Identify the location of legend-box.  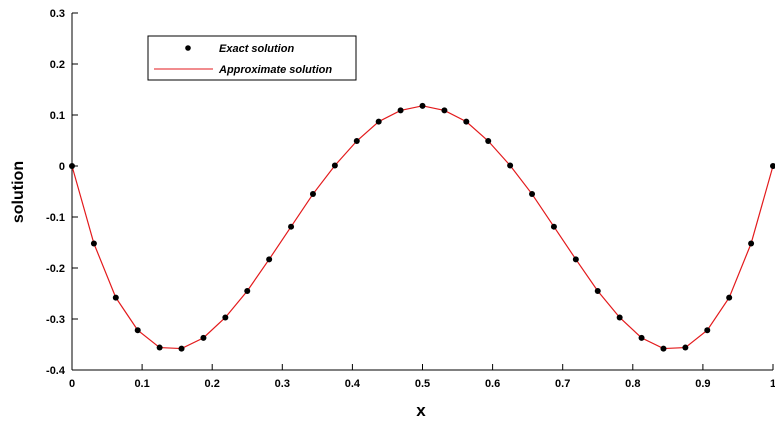
(252, 58).